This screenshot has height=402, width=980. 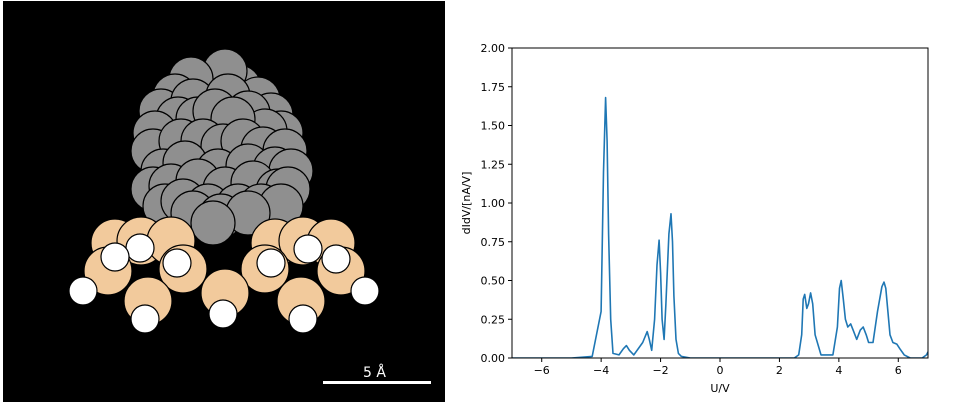 I want to click on x-tick-label: −6, so click(x=542, y=370).